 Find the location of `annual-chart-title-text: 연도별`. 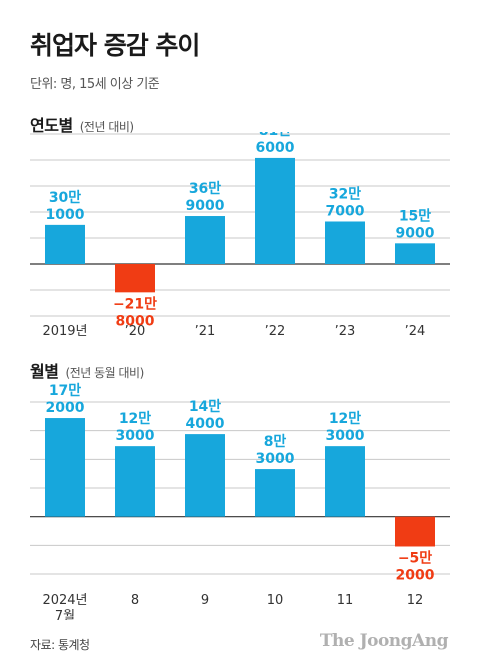

annual-chart-title-text: 연도별 is located at coordinates (51, 125).